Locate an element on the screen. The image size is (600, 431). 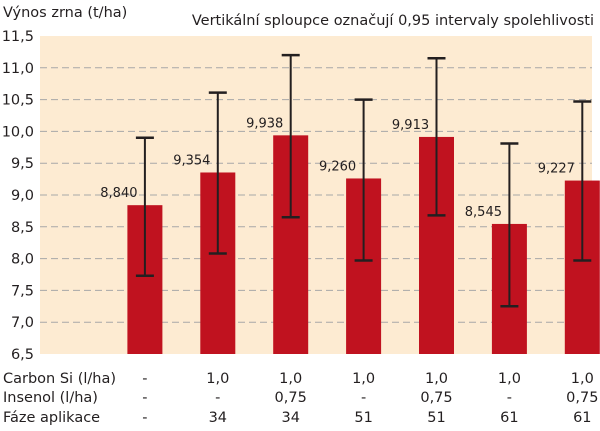
table-row-label: Carbon Si (l/ha) is located at coordinates (59, 379).